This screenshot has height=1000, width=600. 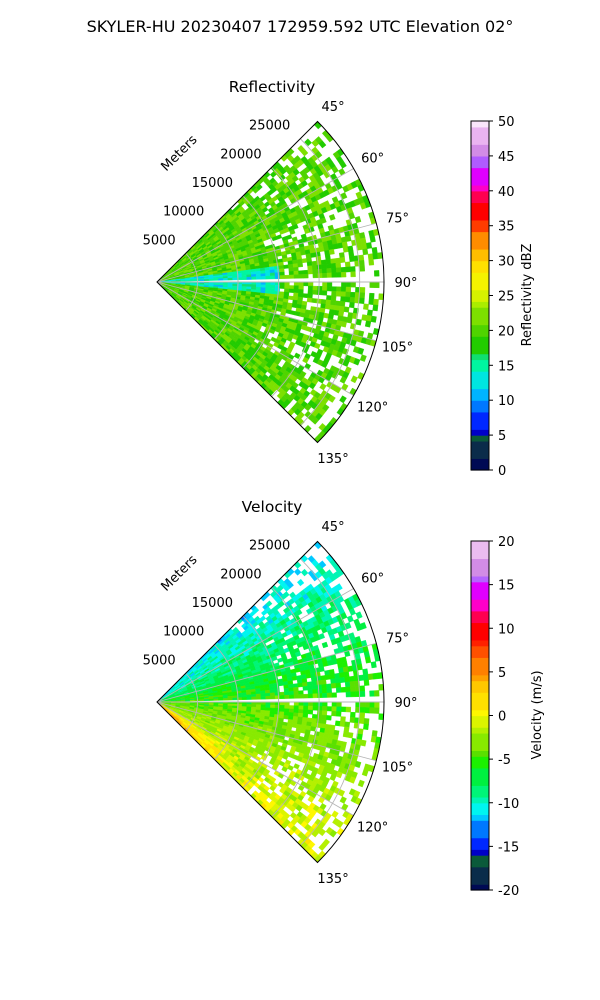 I want to click on colorbar-tick-label: 40, so click(x=506, y=192).